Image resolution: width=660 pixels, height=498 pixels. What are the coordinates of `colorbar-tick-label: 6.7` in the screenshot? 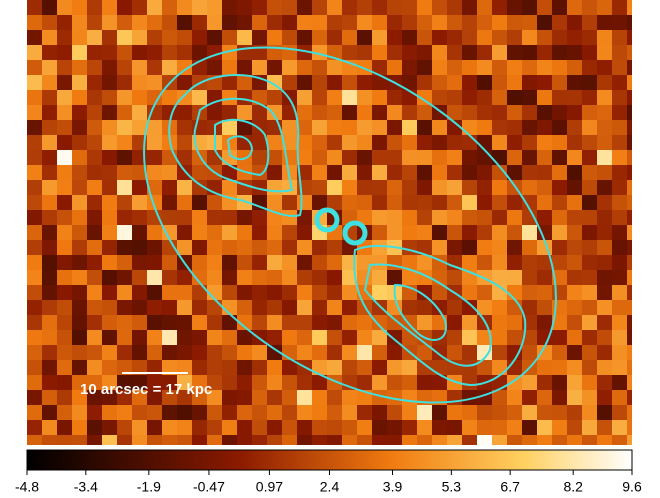 It's located at (510, 487).